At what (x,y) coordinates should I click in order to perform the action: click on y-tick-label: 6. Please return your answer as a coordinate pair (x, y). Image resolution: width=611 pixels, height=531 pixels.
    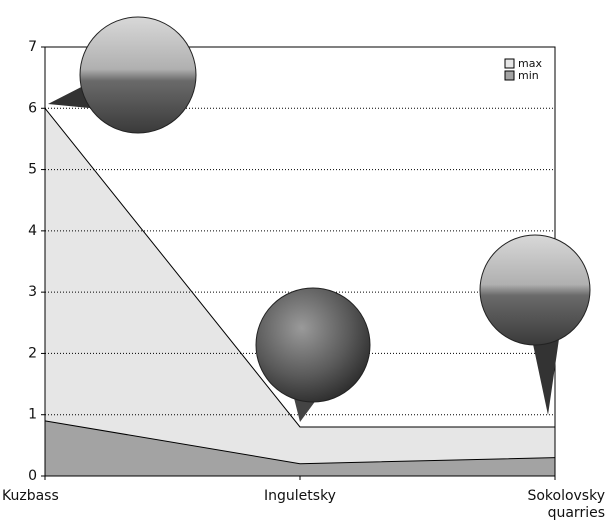
    Looking at the image, I should click on (32, 108).